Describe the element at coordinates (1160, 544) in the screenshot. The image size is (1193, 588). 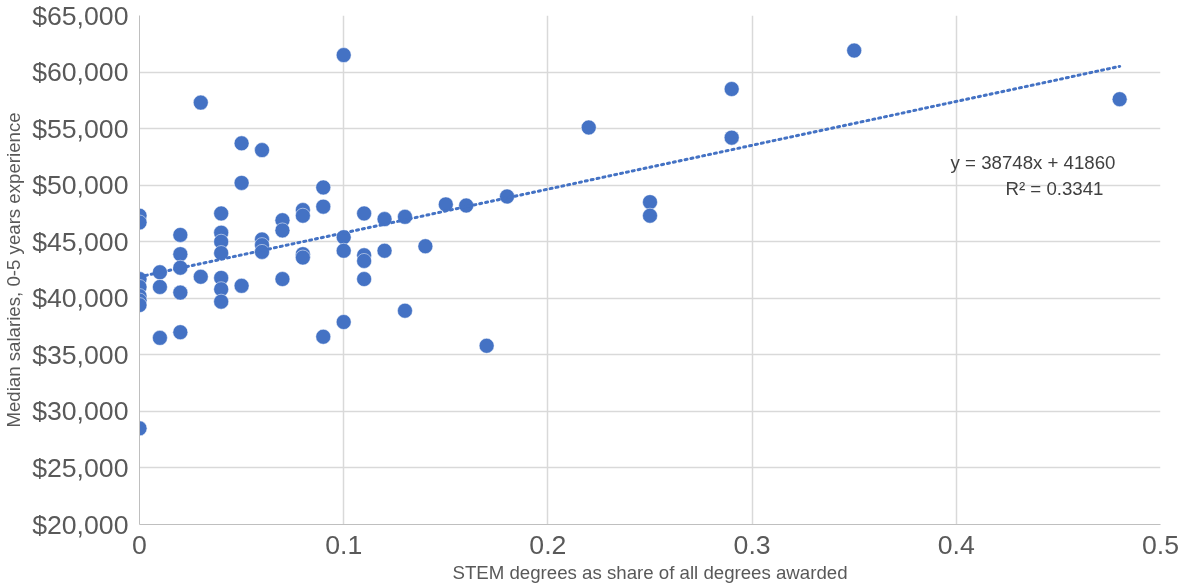
I see `x-tick-label: 0.5` at that location.